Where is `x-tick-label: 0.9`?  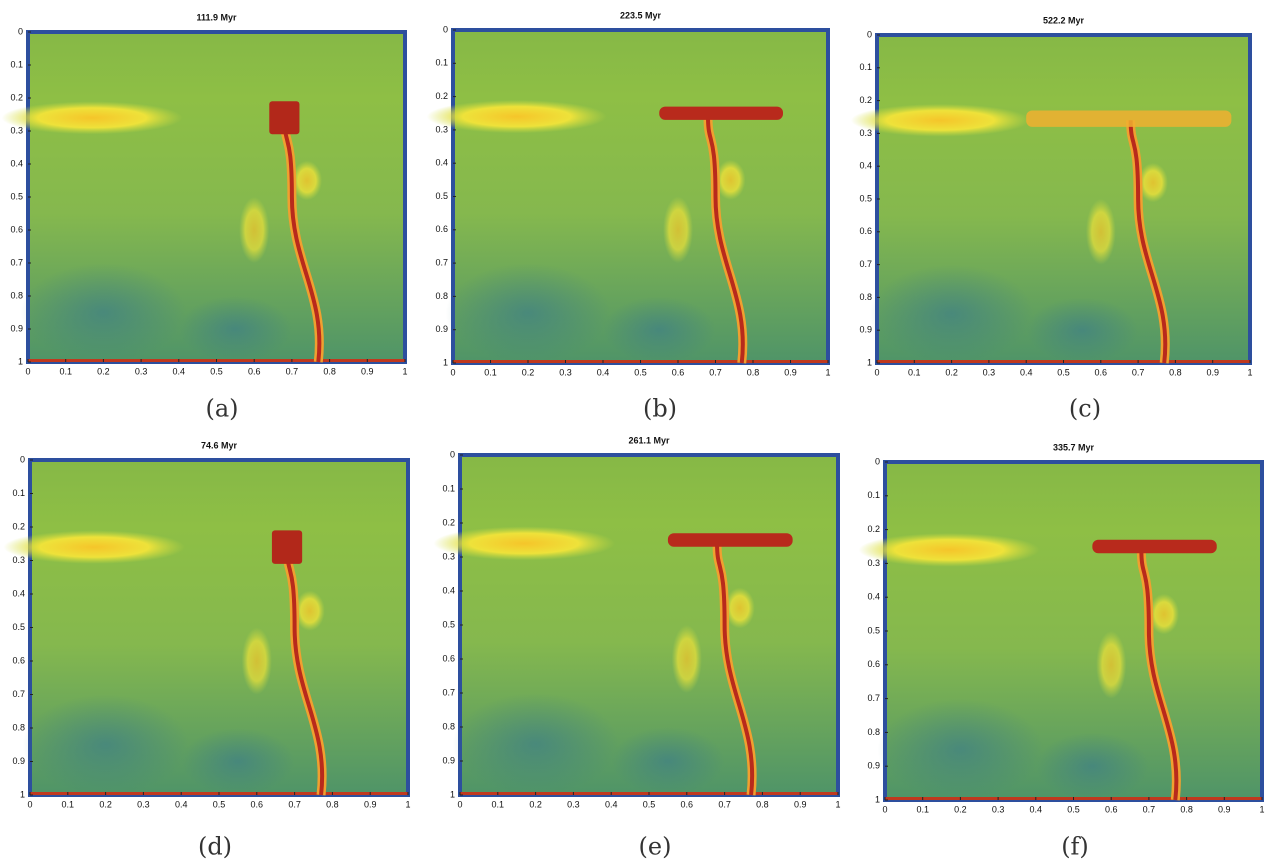
x-tick-label: 0.9 is located at coordinates (370, 804).